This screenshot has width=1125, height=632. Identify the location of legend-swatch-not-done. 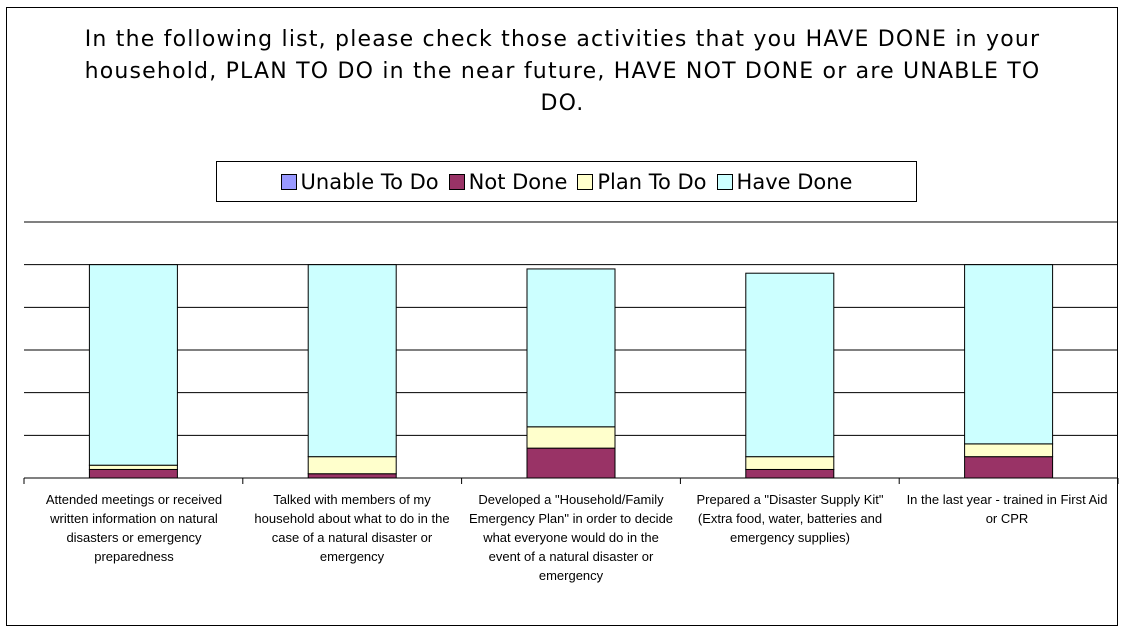
(456, 181).